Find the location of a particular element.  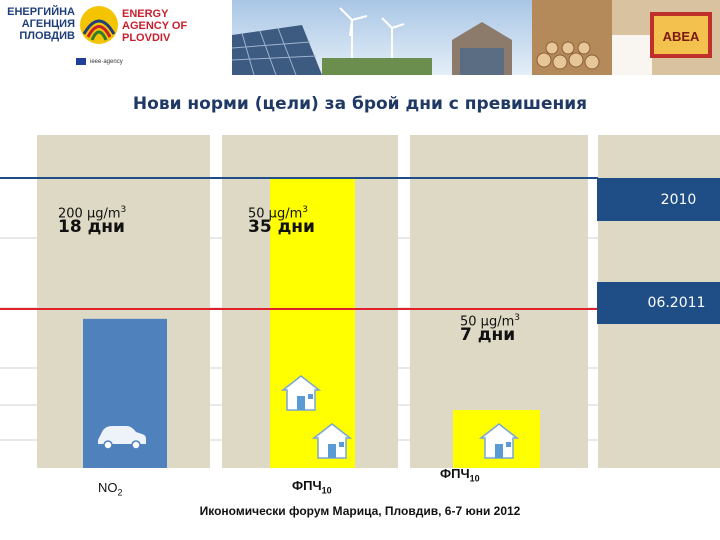

limit-pm10-b: 50 μg/m is located at coordinates (487, 322).